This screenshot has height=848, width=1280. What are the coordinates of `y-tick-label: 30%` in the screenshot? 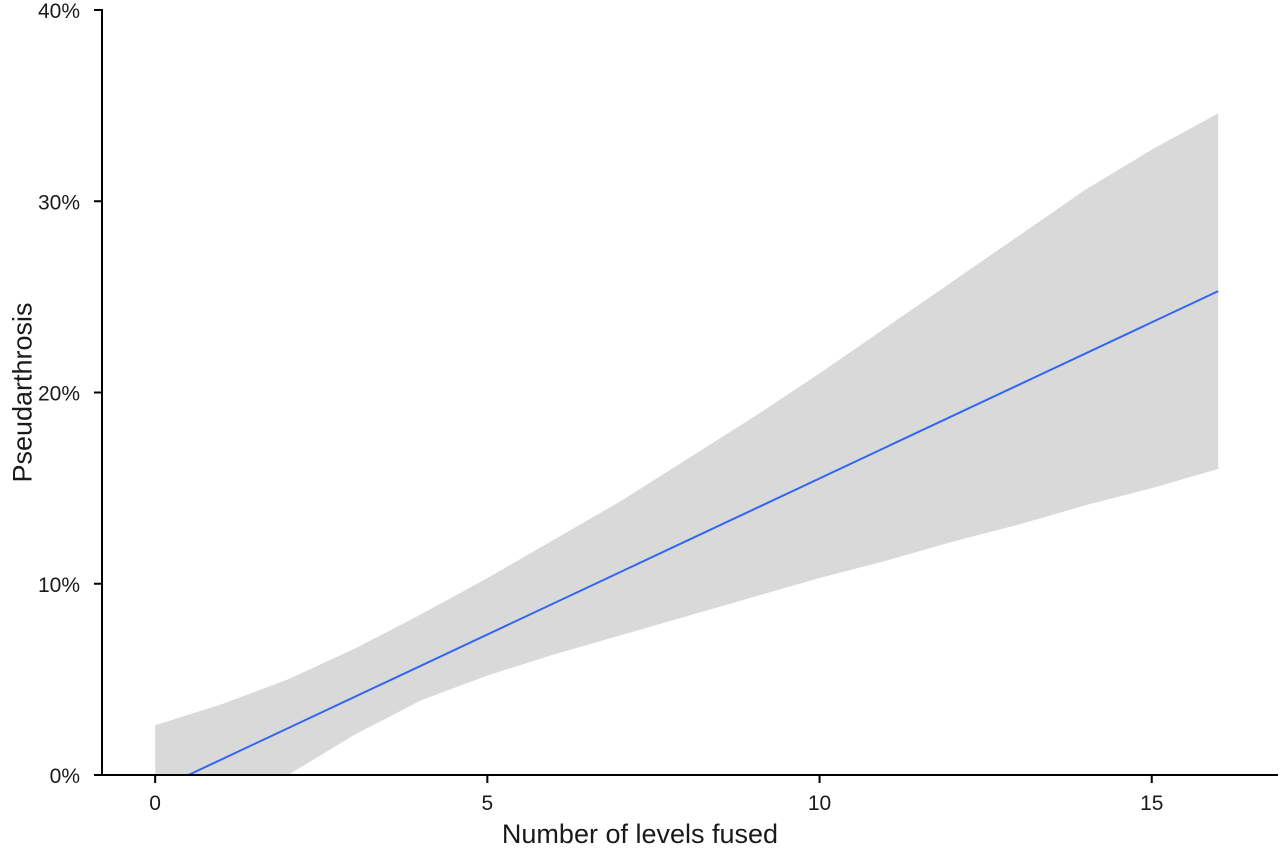 It's located at (59, 202).